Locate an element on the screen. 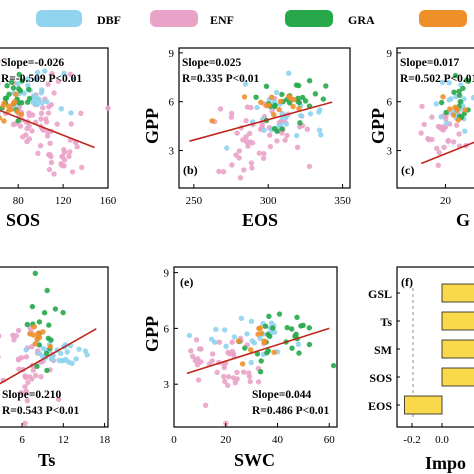 Image resolution: width=474 pixels, height=474 pixels. panel-f-category-eos: EOS is located at coordinates (380, 406).